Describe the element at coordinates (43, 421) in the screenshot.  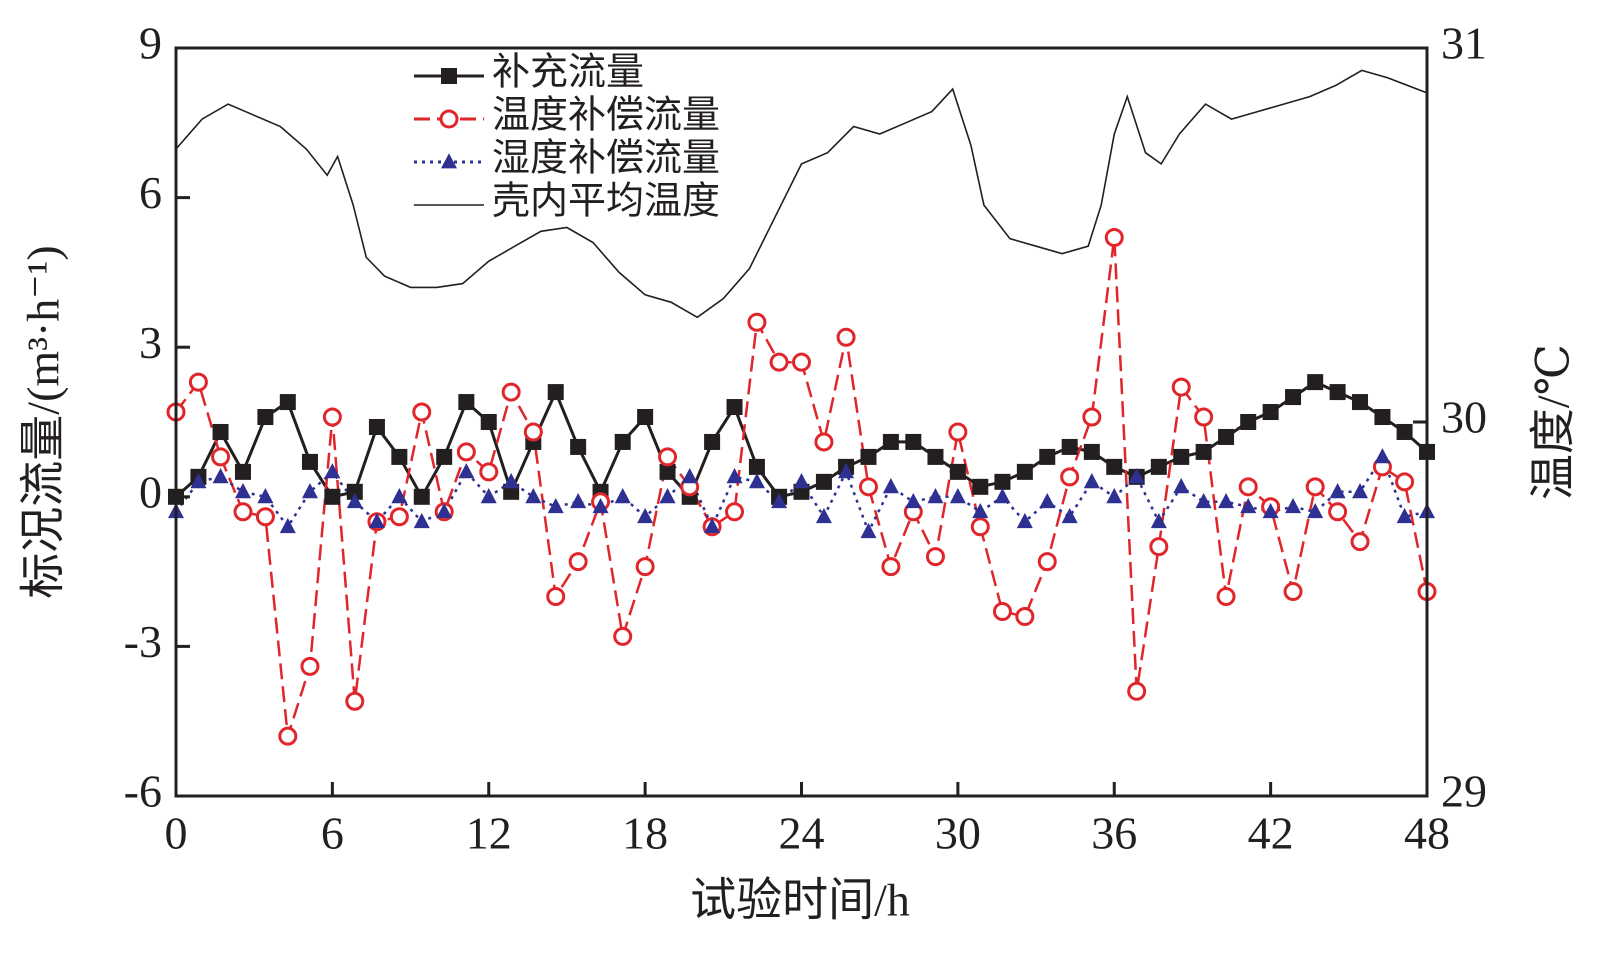
I see `y-axis-label: 标况流量/(m³·h⁻¹)` at that location.